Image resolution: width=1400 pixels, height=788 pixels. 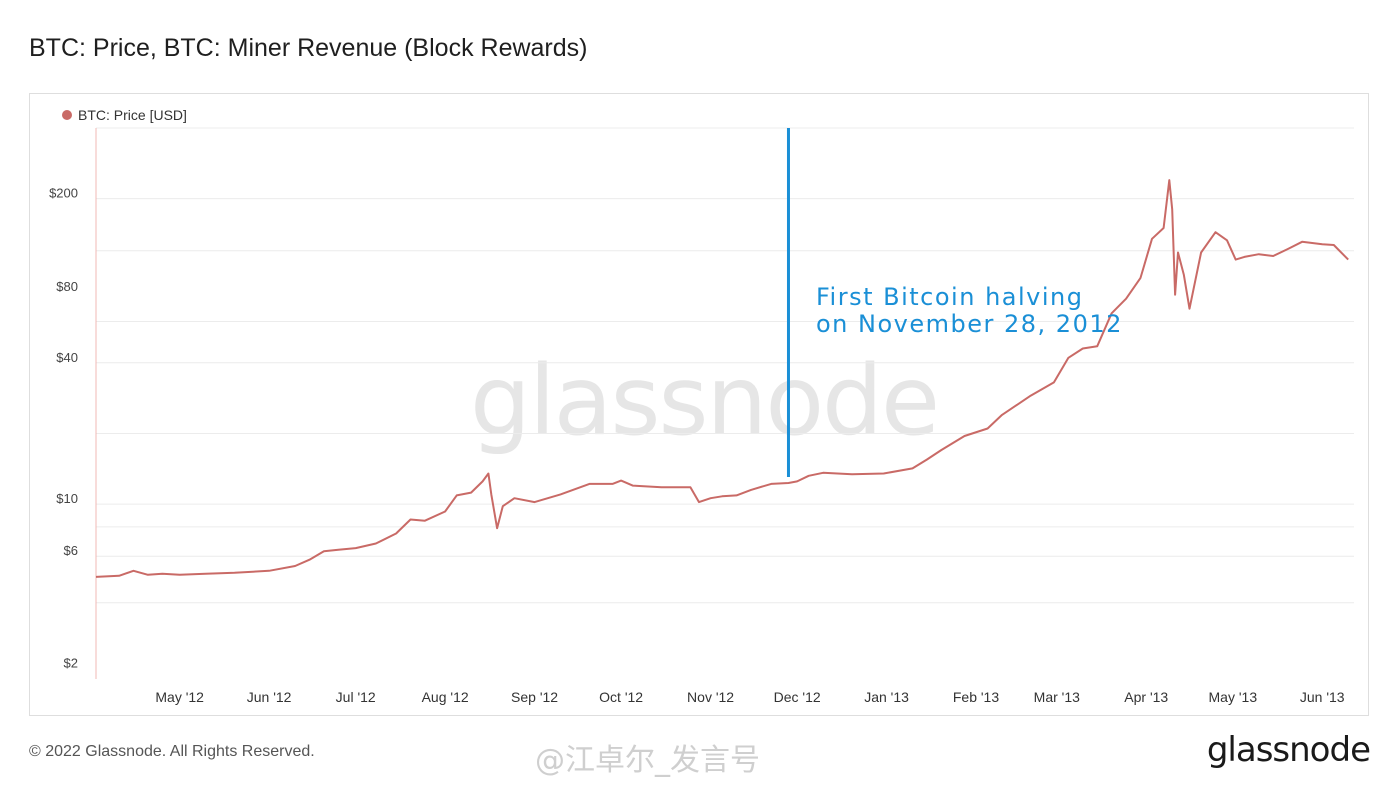 What do you see at coordinates (356, 697) in the screenshot?
I see `x-tick-label: Jul '12` at bounding box center [356, 697].